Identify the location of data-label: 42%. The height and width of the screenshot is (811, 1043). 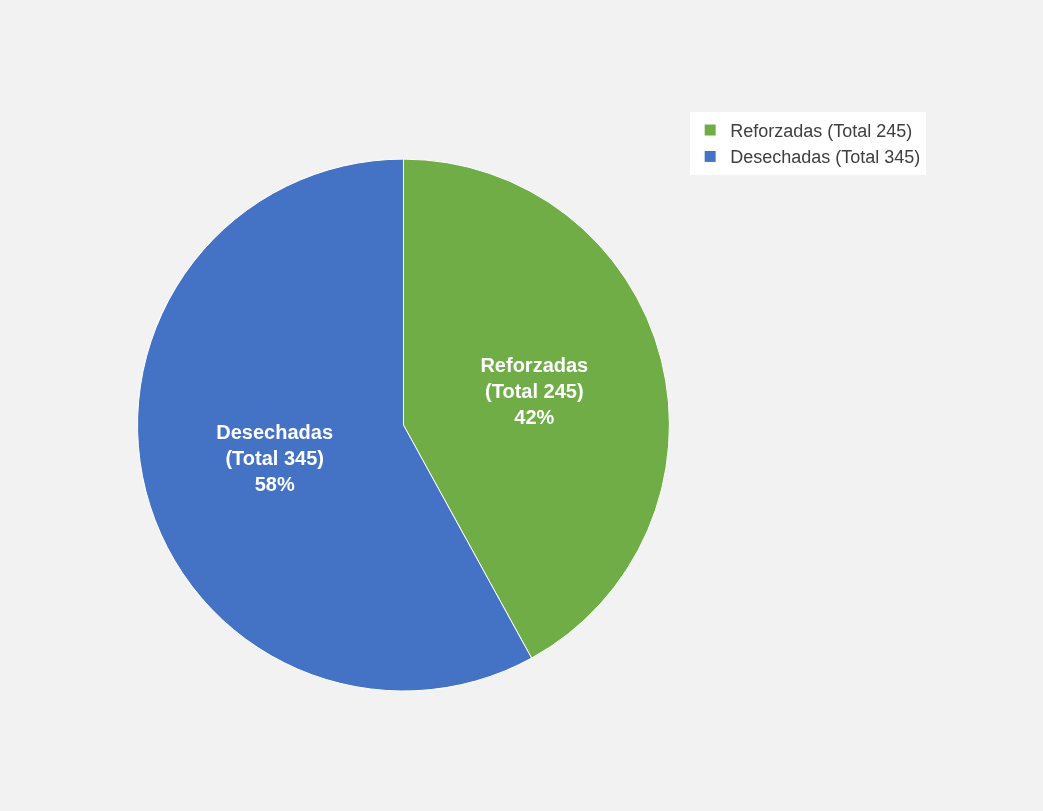
(534, 417).